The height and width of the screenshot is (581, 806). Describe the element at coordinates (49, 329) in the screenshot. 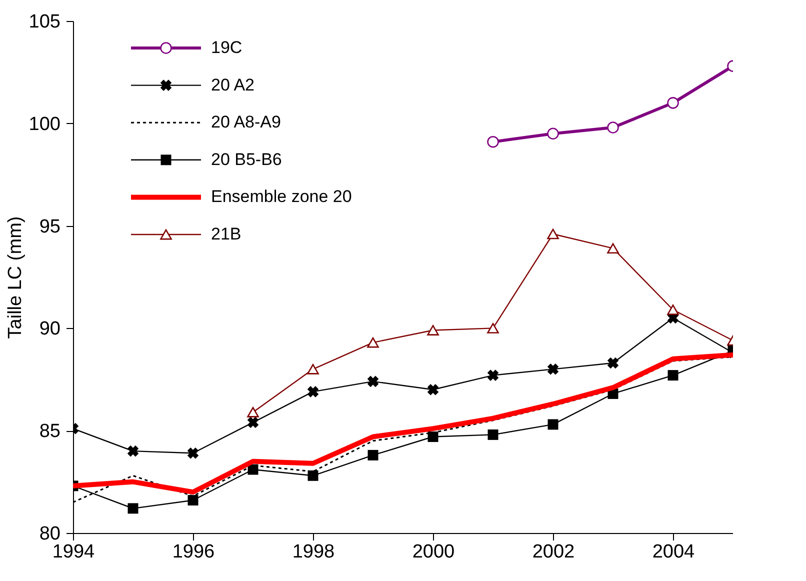

I see `y-tick-label: 90` at that location.